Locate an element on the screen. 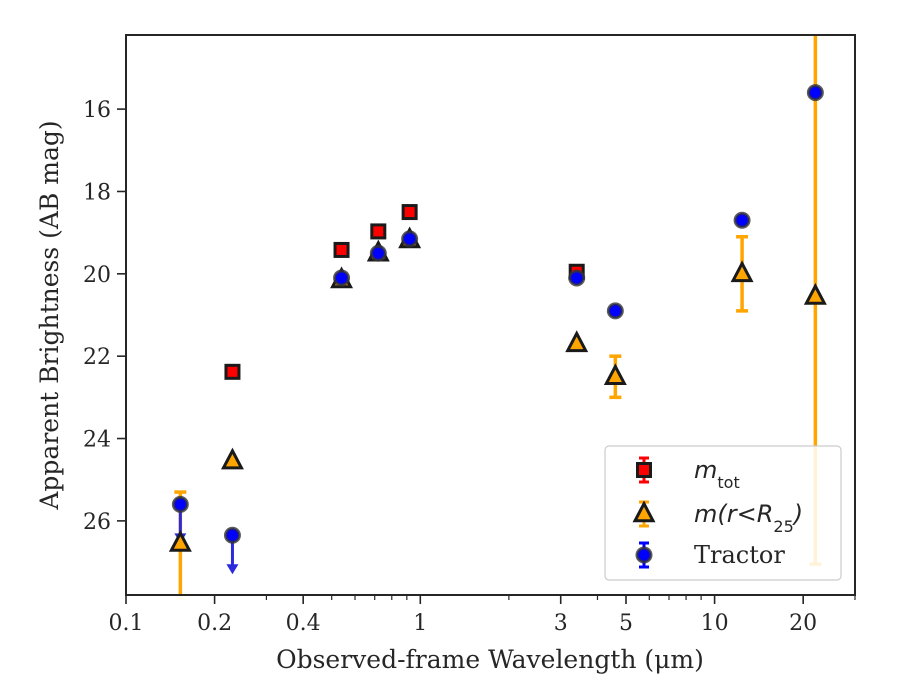 This screenshot has width=900, height=700. x-axis-title: Observed-frame Wavelength (μm) is located at coordinates (490, 659).